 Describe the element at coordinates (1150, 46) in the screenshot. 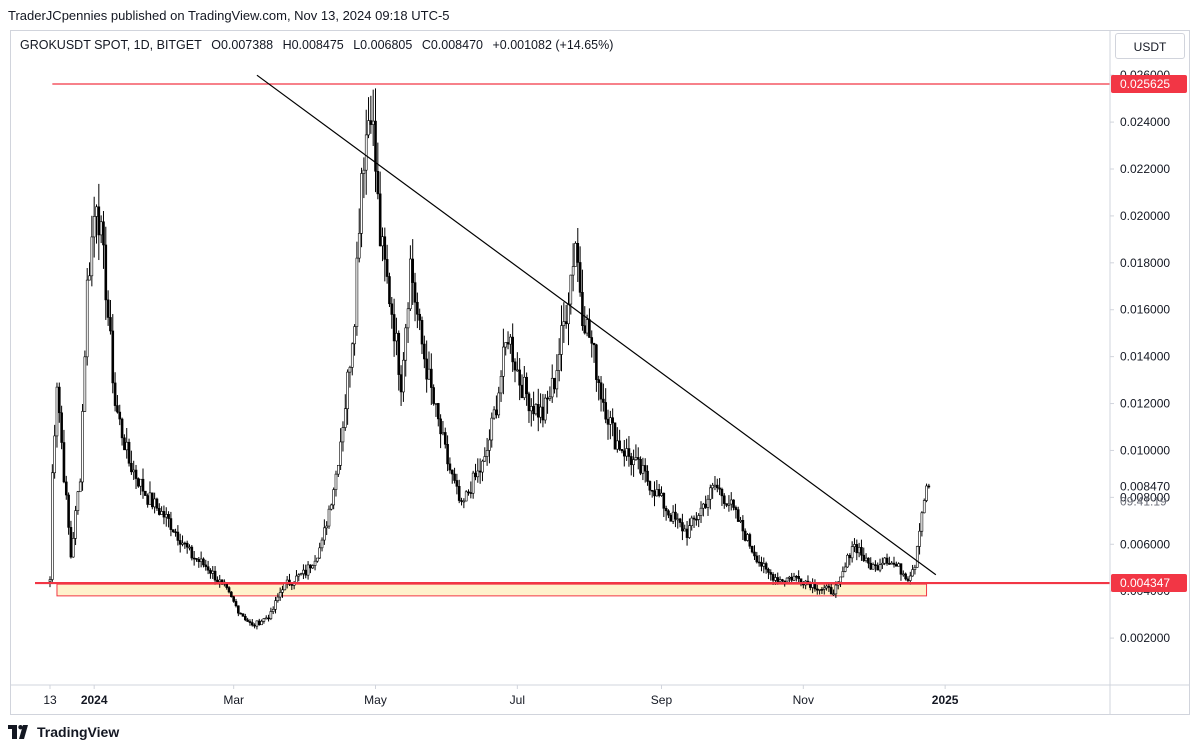

I see `currency-unit-button: USDT` at that location.